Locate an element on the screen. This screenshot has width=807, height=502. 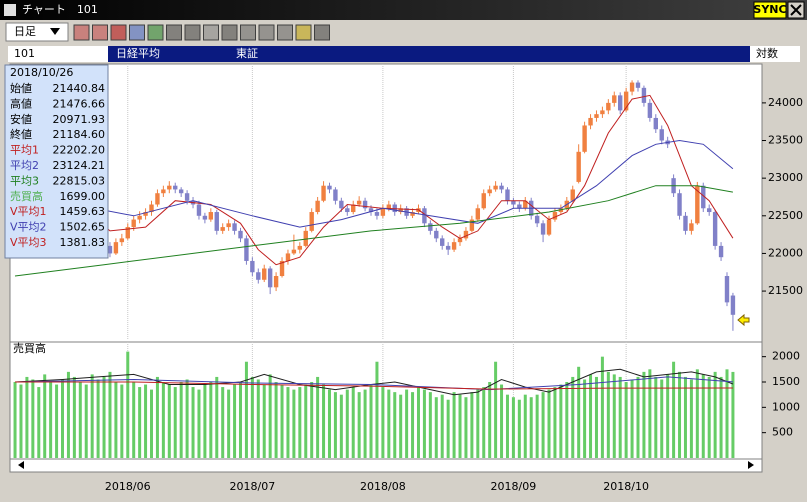
info-box is located at coordinates (56, 161).